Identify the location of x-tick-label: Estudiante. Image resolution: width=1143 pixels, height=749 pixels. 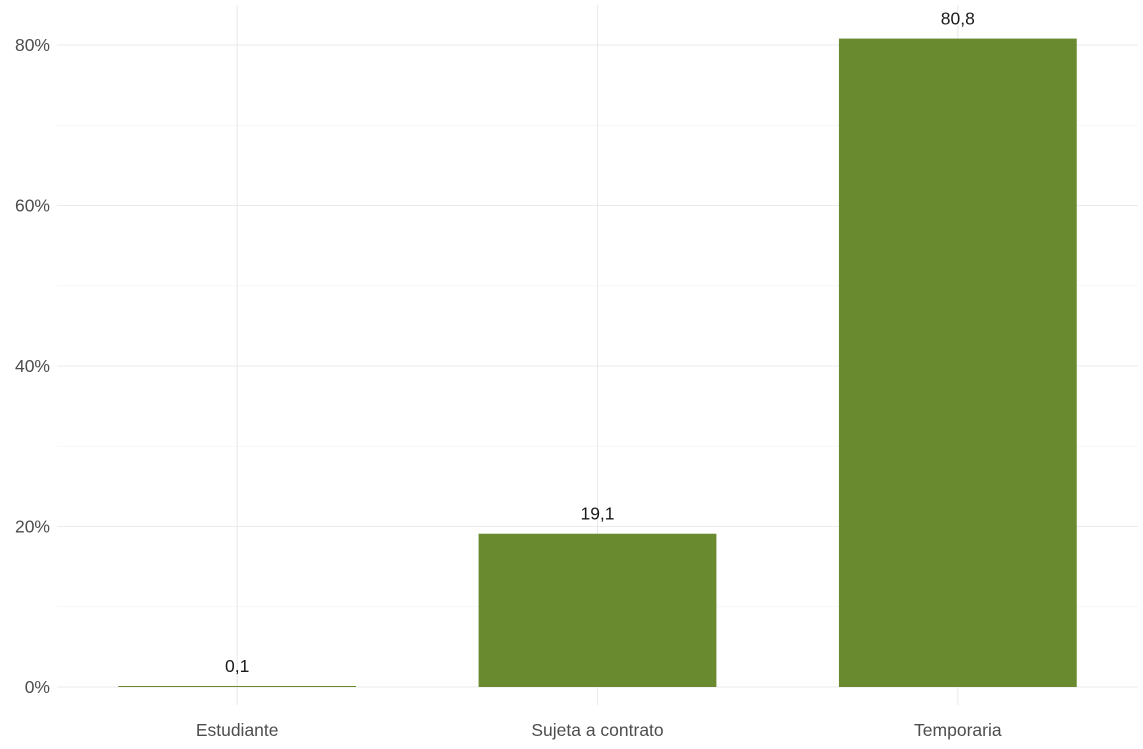
(237, 730).